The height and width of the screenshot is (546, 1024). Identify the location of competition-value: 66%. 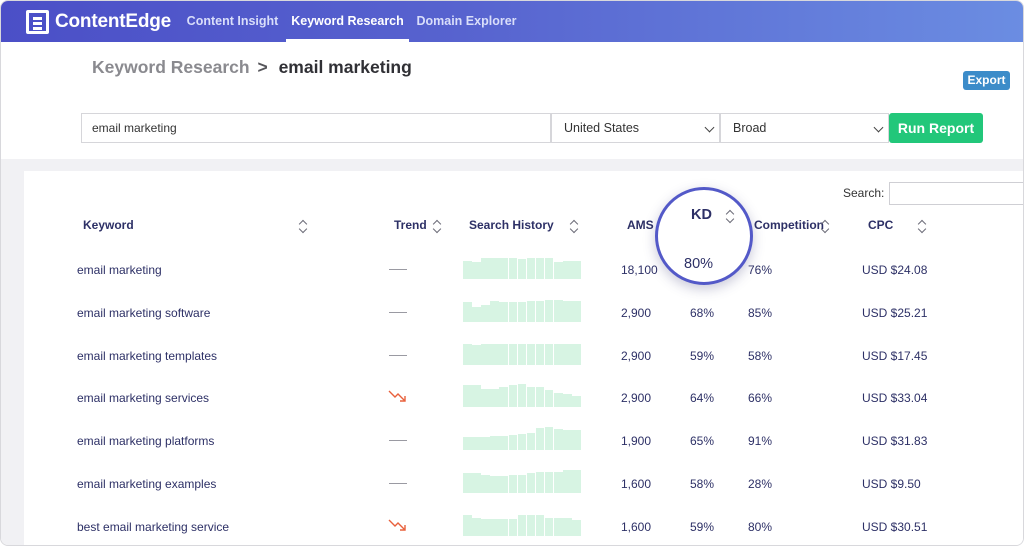
(760, 398).